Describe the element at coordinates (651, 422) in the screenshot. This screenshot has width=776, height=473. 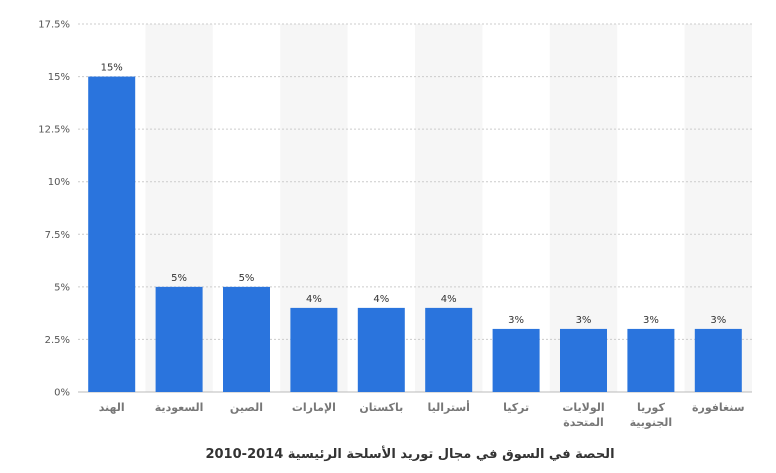
I see `x-tick-label: الجنوبية` at that location.